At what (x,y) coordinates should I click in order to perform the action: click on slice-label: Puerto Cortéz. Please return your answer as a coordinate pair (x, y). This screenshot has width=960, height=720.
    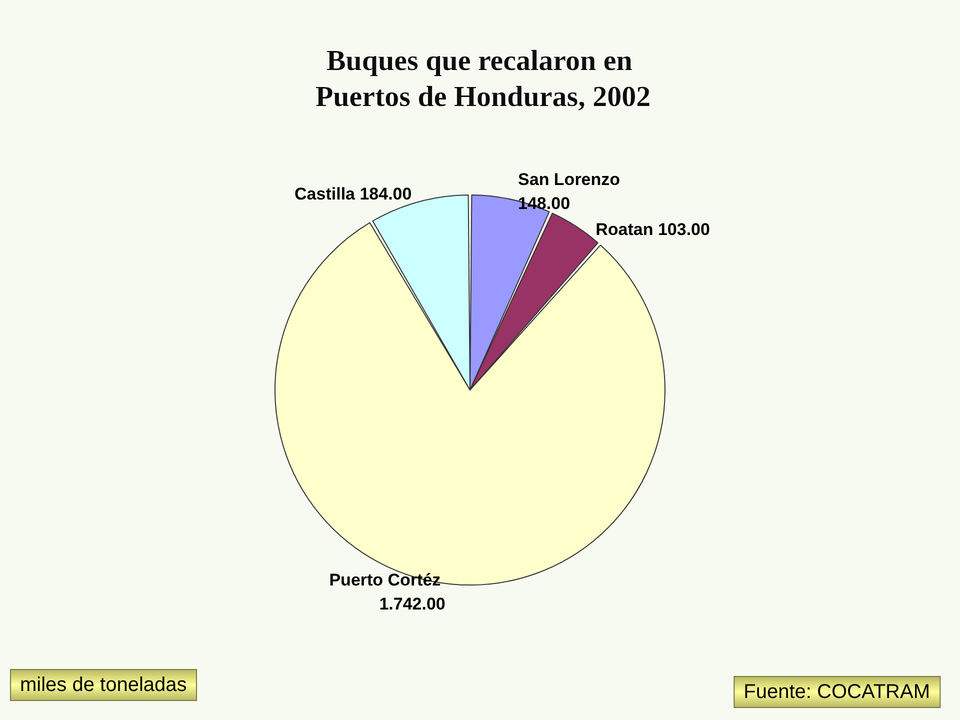
    Looking at the image, I should click on (387, 580).